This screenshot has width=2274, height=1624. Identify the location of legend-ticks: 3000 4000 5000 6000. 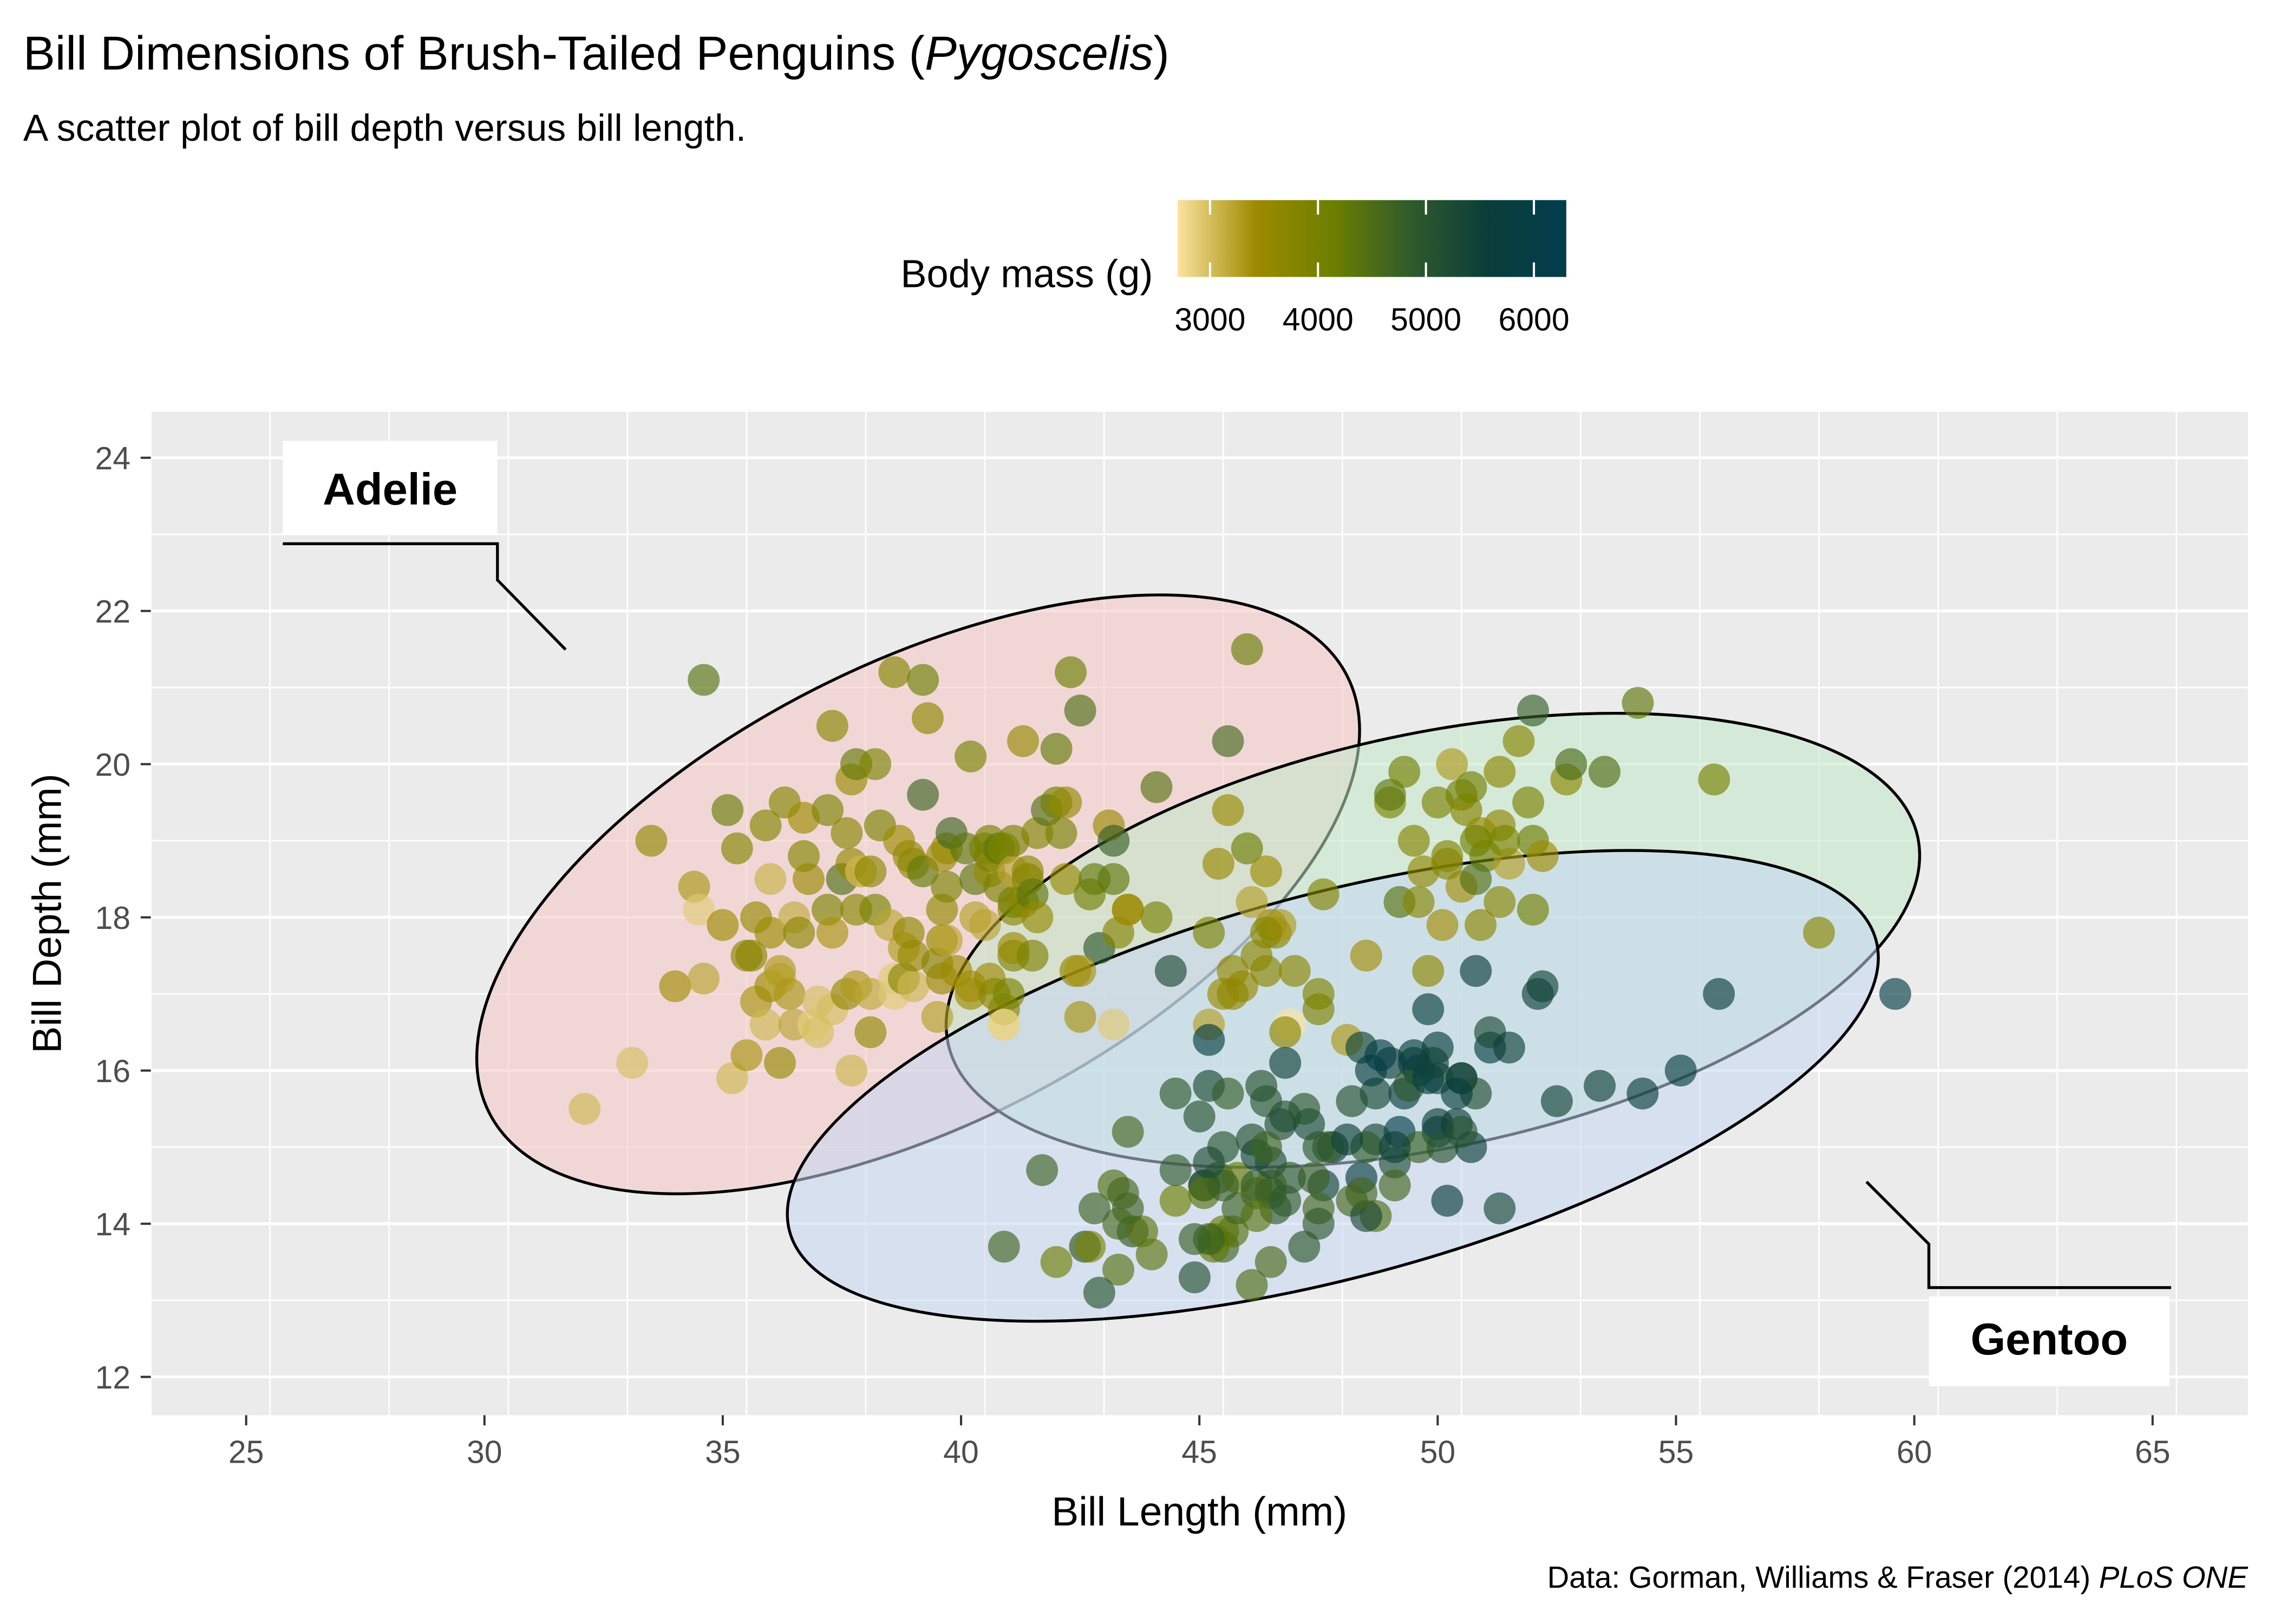
(1372, 269).